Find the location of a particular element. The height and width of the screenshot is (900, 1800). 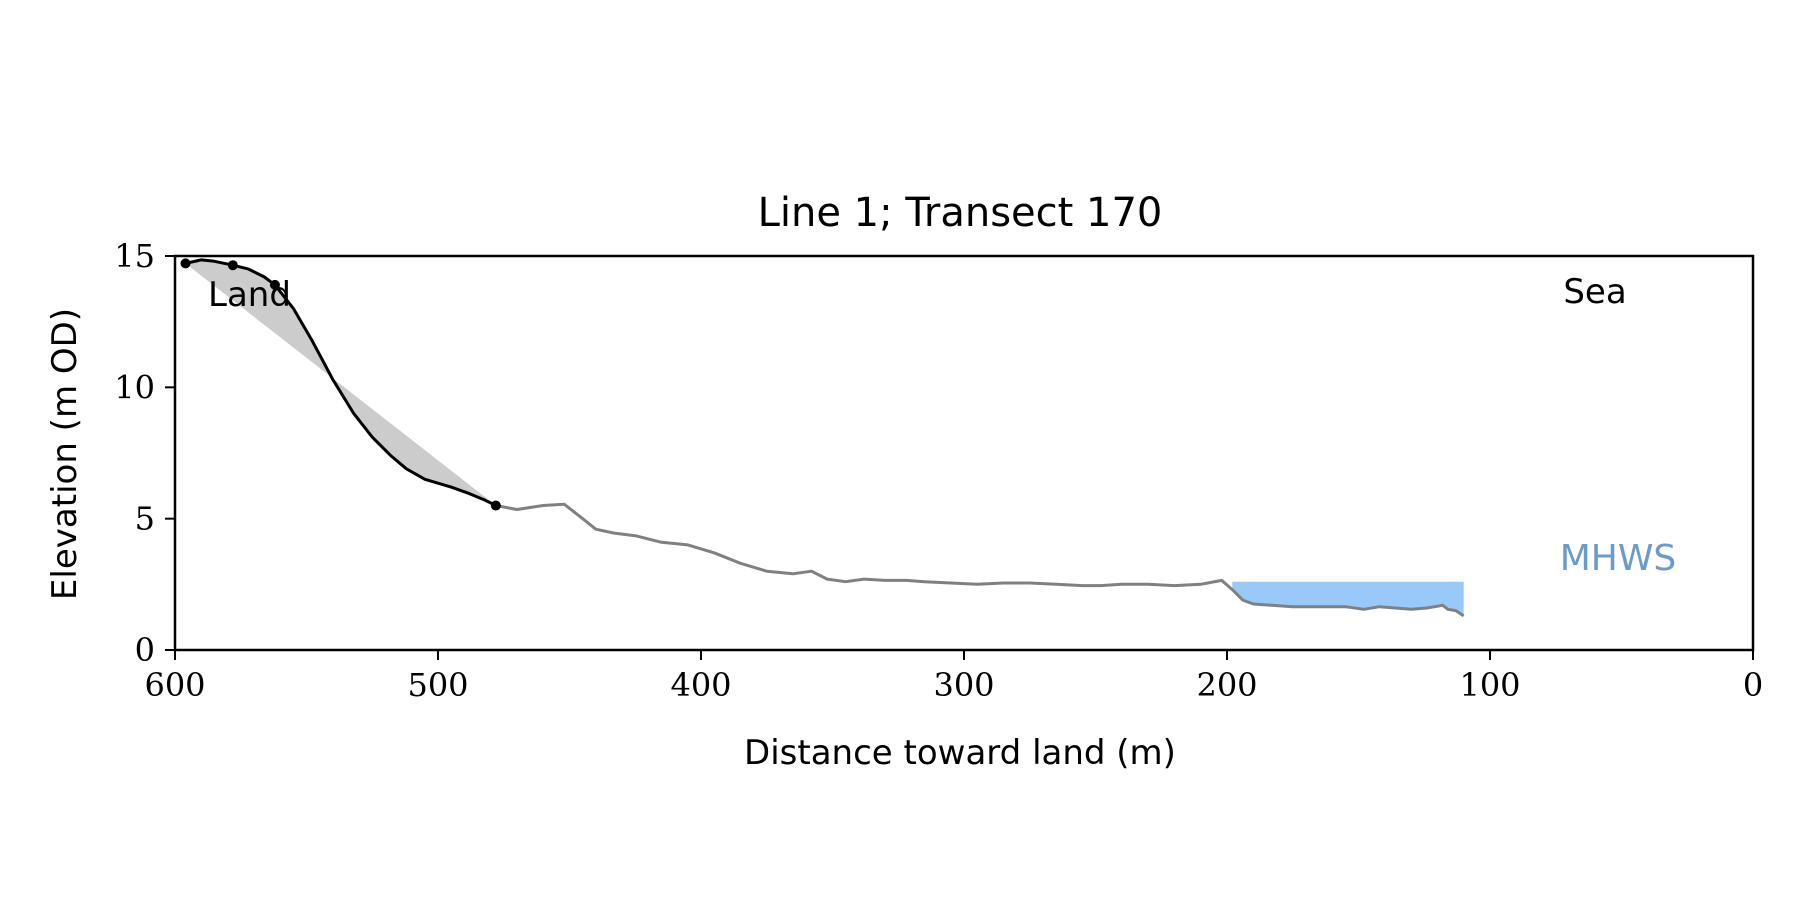

y-tick-label-15: 15 is located at coordinates (134, 256).